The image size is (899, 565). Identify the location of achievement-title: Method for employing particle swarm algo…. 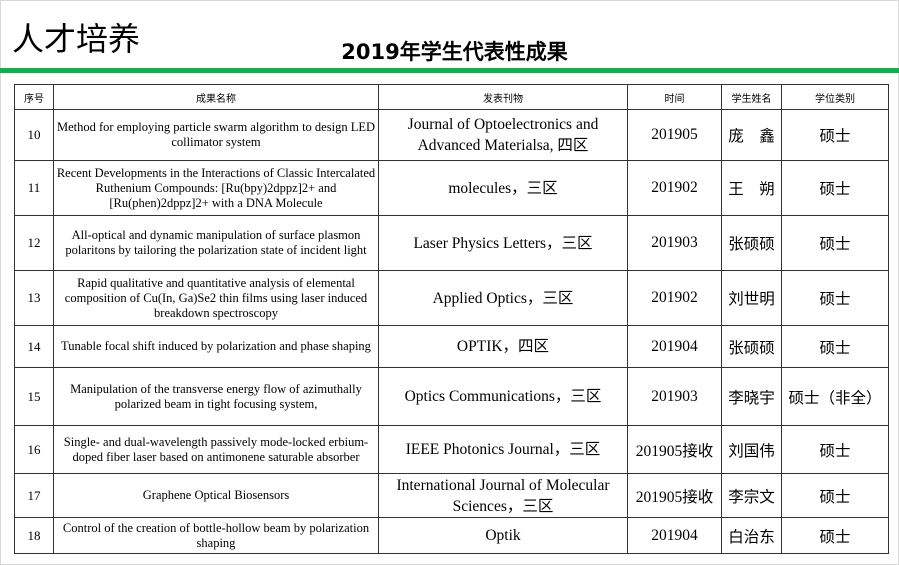
(216, 135).